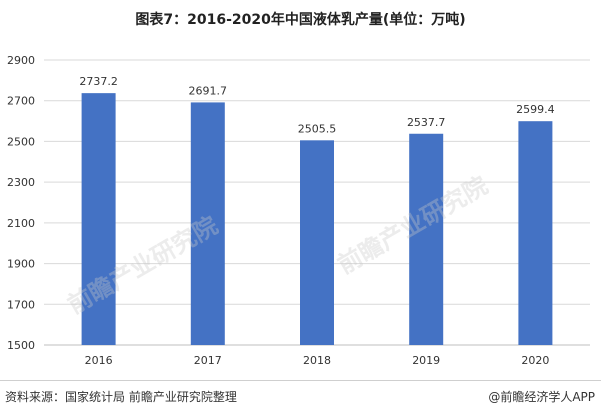 This screenshot has width=601, height=417. I want to click on source-note: 资料来源：国家统计局 前瞻产业研究院整理, so click(121, 397).